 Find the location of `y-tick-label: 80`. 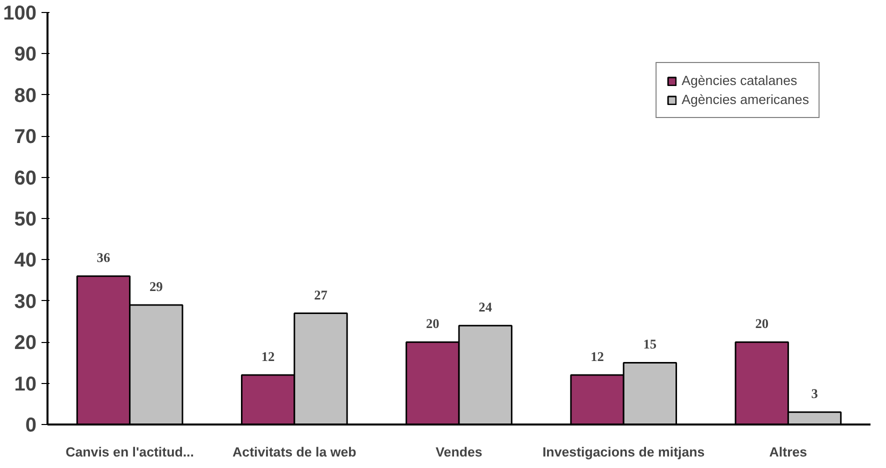

y-tick-label: 80 is located at coordinates (25, 95).